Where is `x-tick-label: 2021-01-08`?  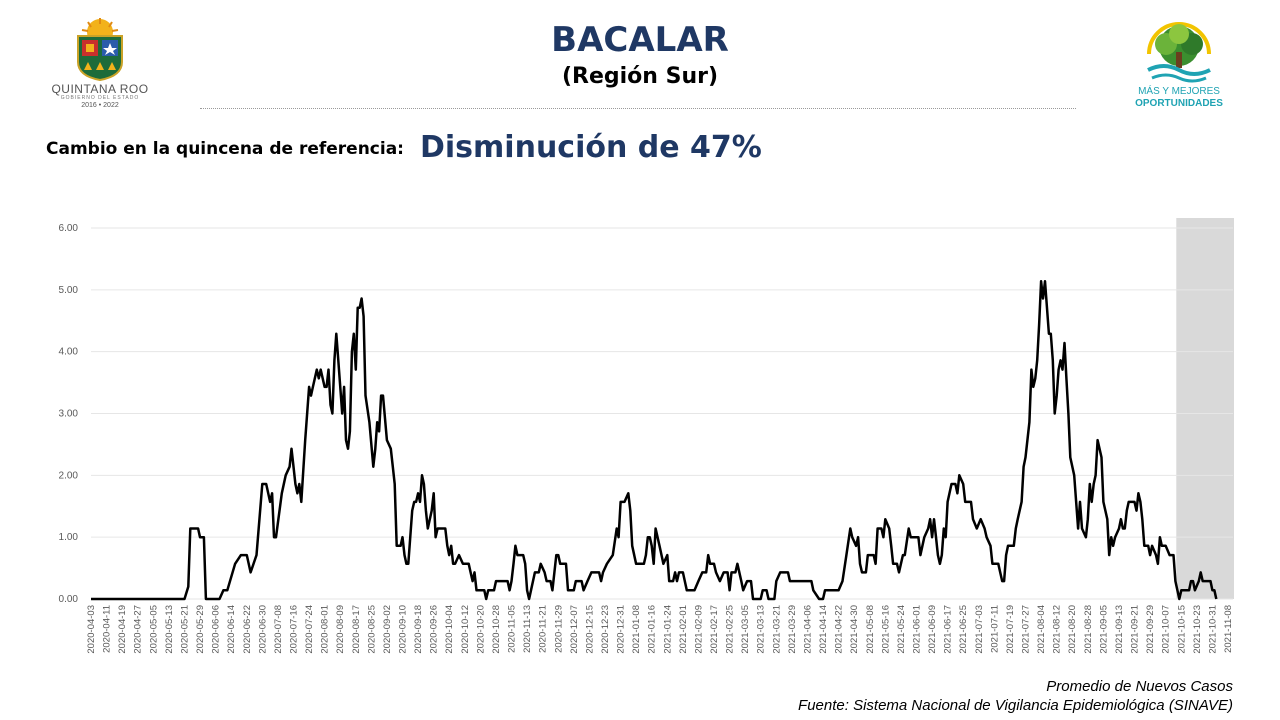
x-tick-label: 2021-01-08 is located at coordinates (636, 629).